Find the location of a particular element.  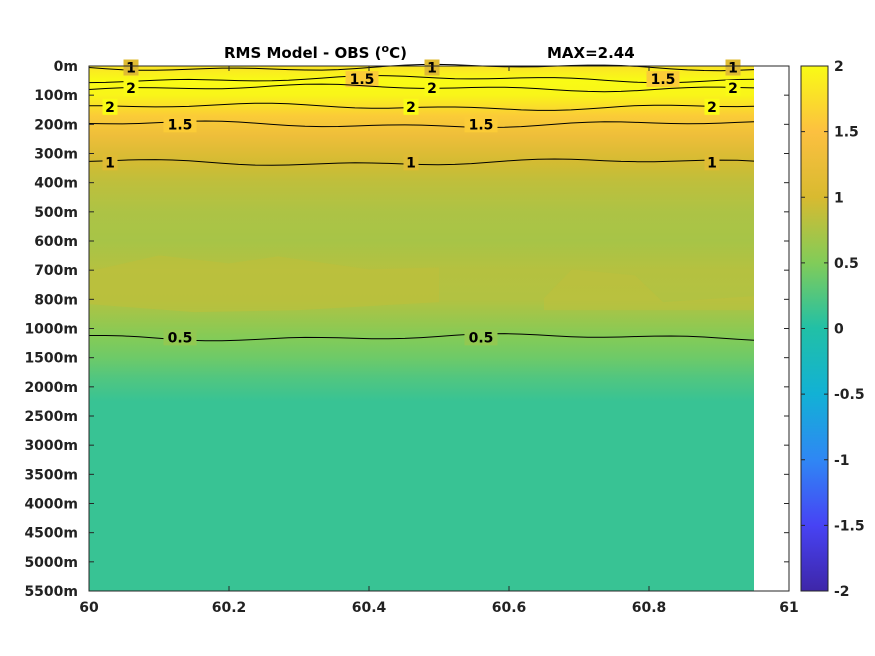

colorbar-tick-label: 0 is located at coordinates (839, 330).